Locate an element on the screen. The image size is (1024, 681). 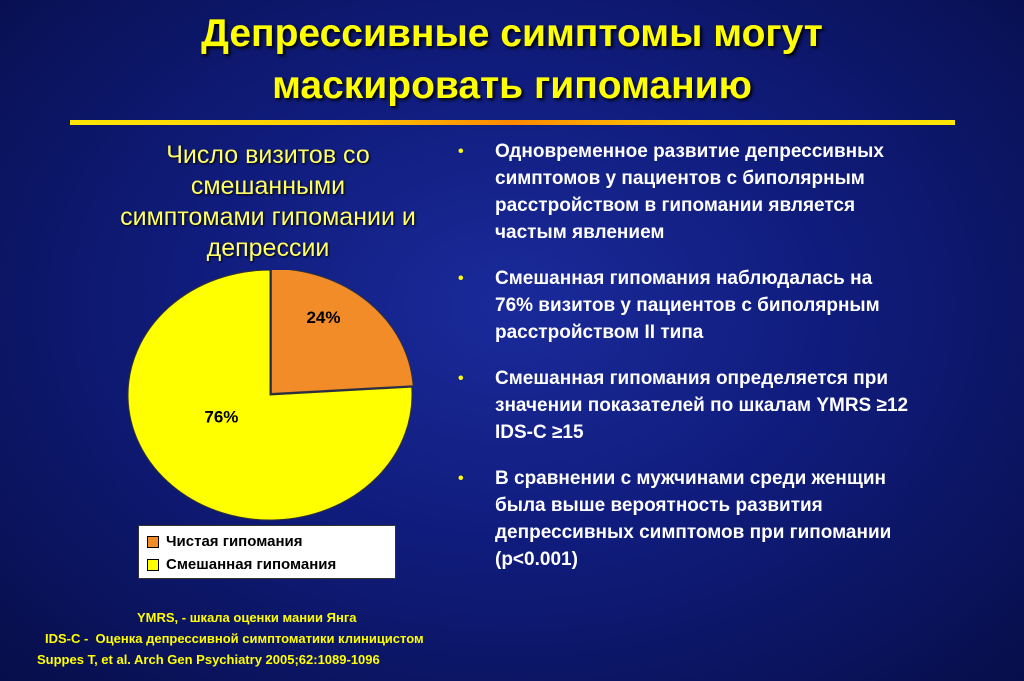
pie-label-pure: 24% is located at coordinates (323, 317).